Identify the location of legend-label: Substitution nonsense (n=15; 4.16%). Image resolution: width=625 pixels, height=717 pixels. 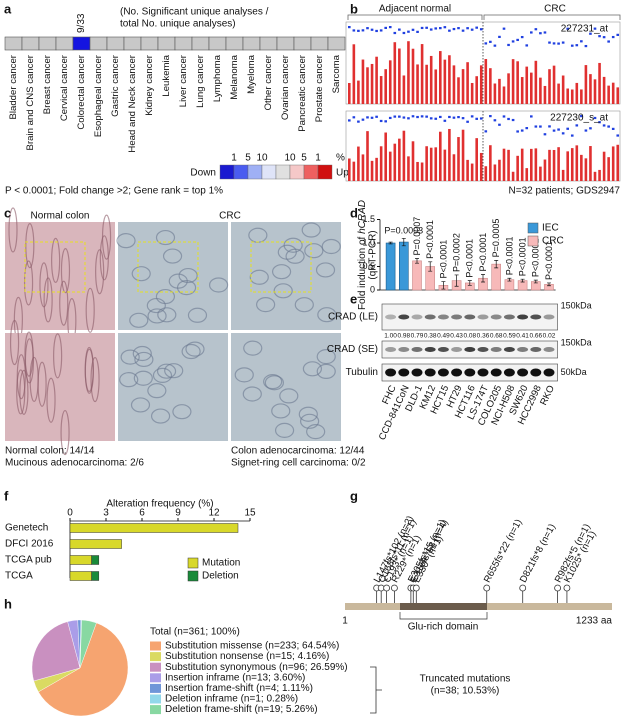
(247, 656).